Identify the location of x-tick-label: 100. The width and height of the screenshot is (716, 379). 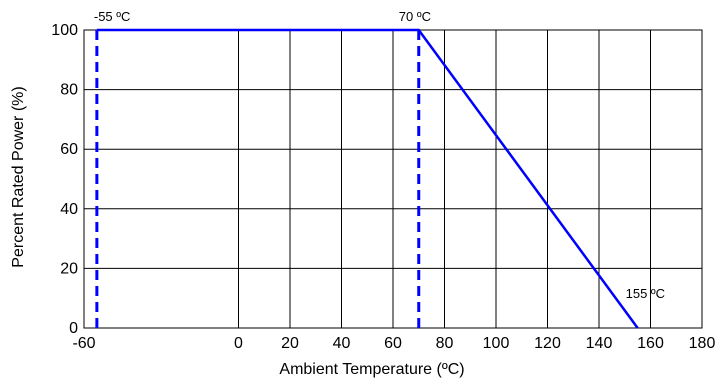
(496, 343).